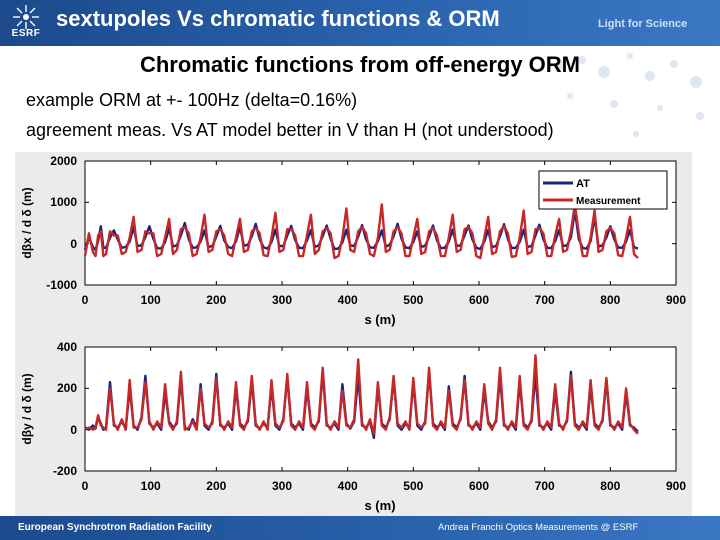 The height and width of the screenshot is (540, 720). I want to click on decorative-dots, so click(629, 95).